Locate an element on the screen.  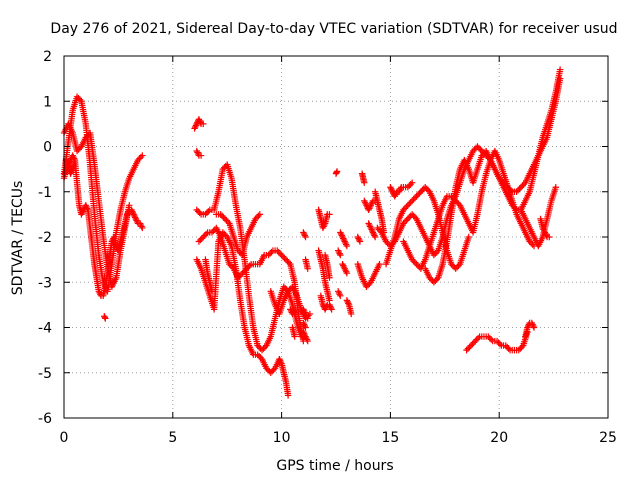
series-arc13 is located at coordinates (284, 377).